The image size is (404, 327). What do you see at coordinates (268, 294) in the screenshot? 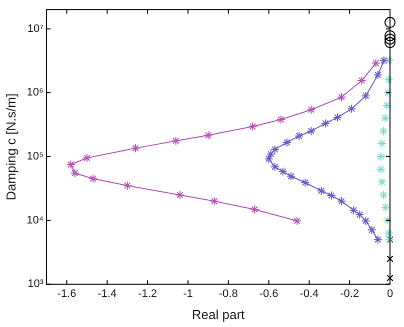
I see `x-tick-label: -0.6` at bounding box center [268, 294].